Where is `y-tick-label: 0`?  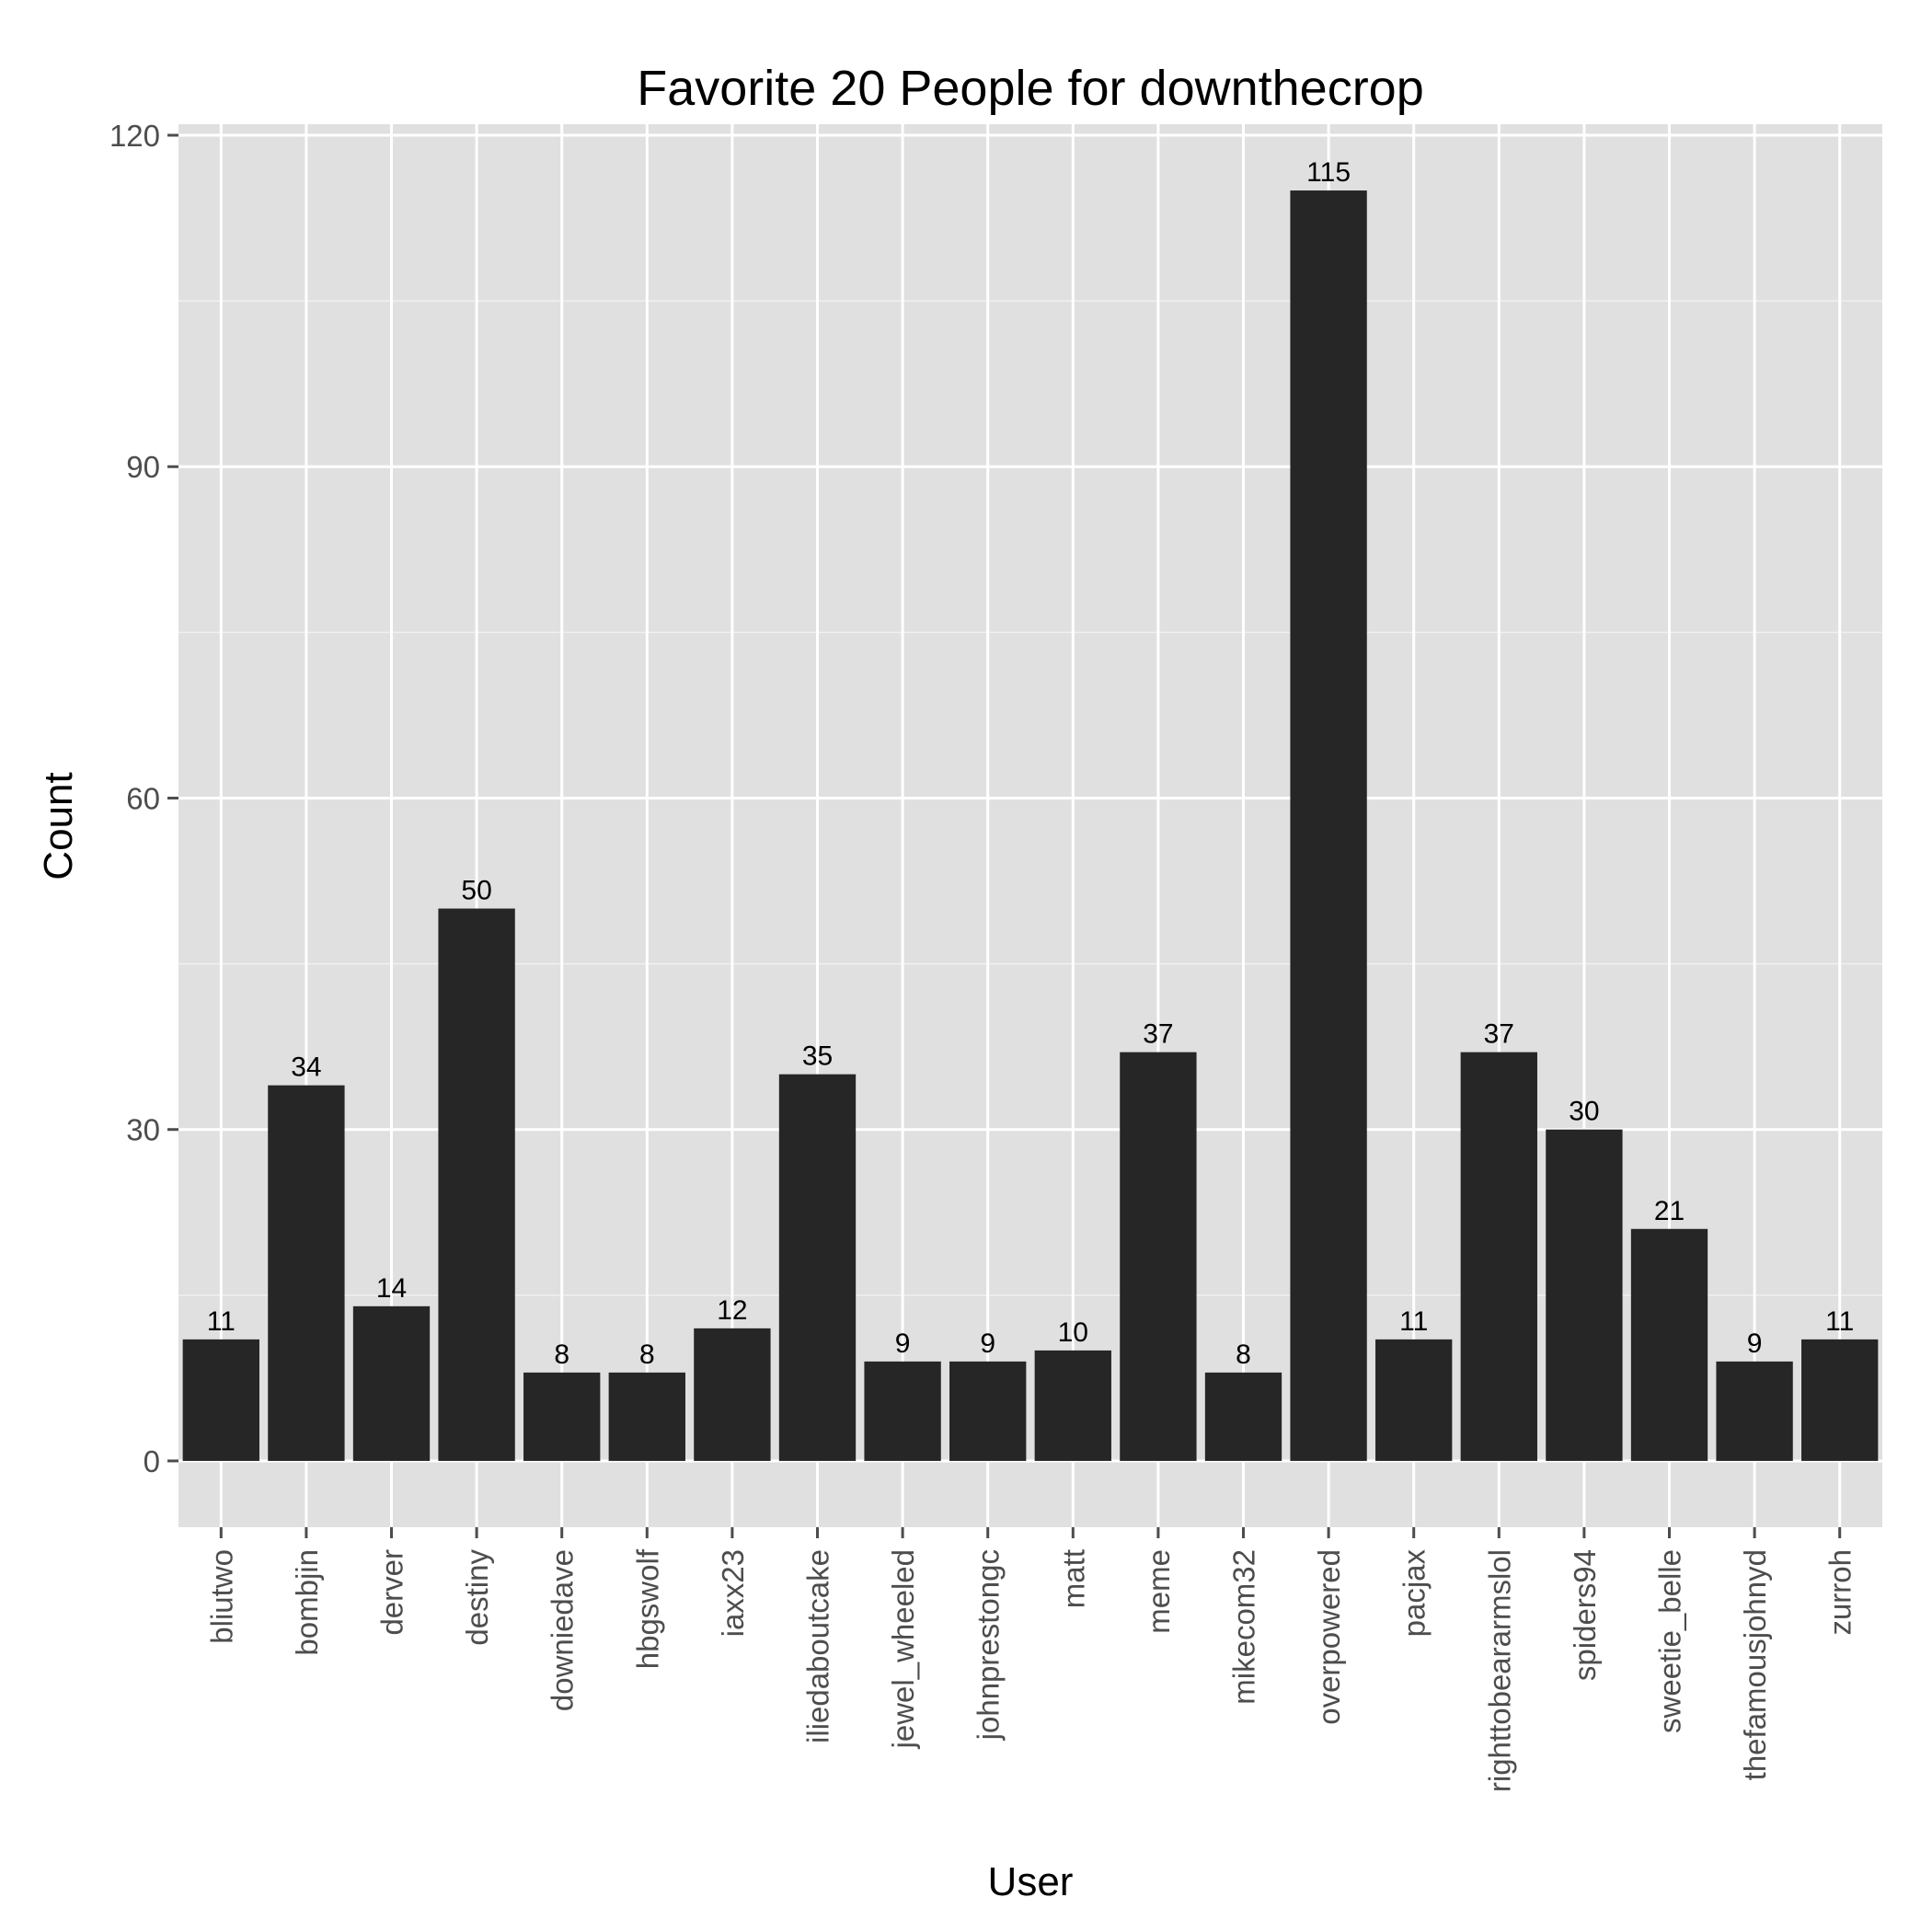 y-tick-label: 0 is located at coordinates (152, 1461).